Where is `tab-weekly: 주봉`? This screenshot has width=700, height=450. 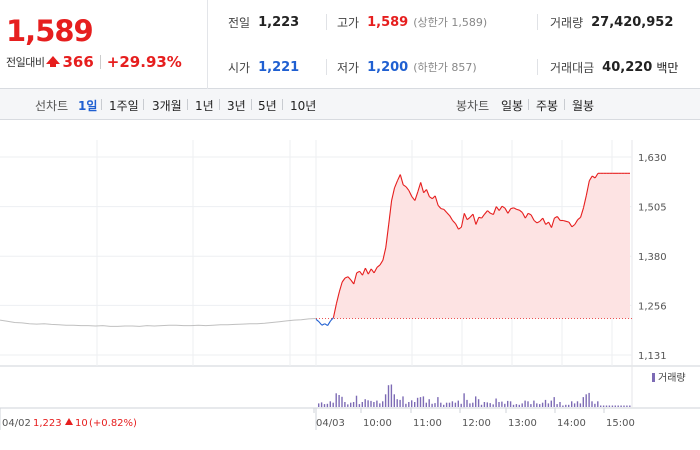 tab-weekly: 주봉 is located at coordinates (547, 106).